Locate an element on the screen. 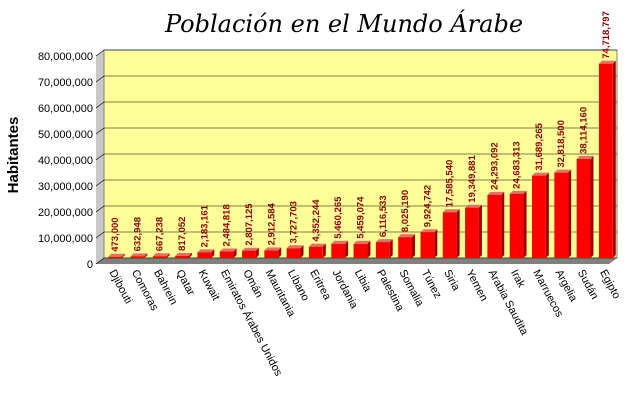 Image resolution: width=640 pixels, height=407 pixels. data-label: 24,293,092 is located at coordinates (494, 166).